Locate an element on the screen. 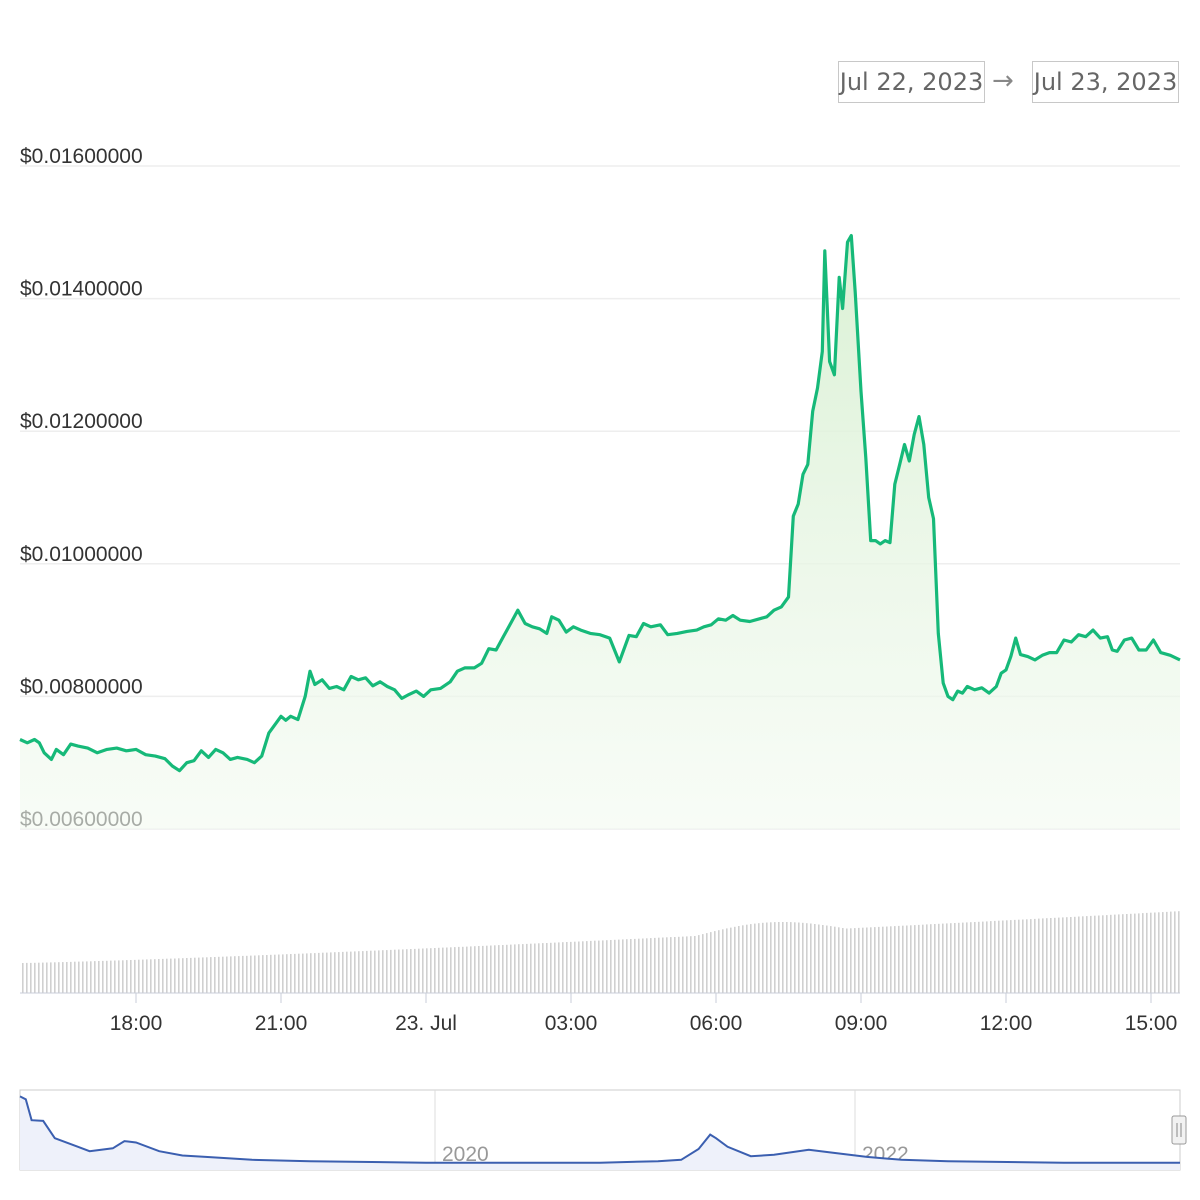 This screenshot has height=1200, width=1200. range-navigator: 2020 2022 is located at coordinates (603, 1130).